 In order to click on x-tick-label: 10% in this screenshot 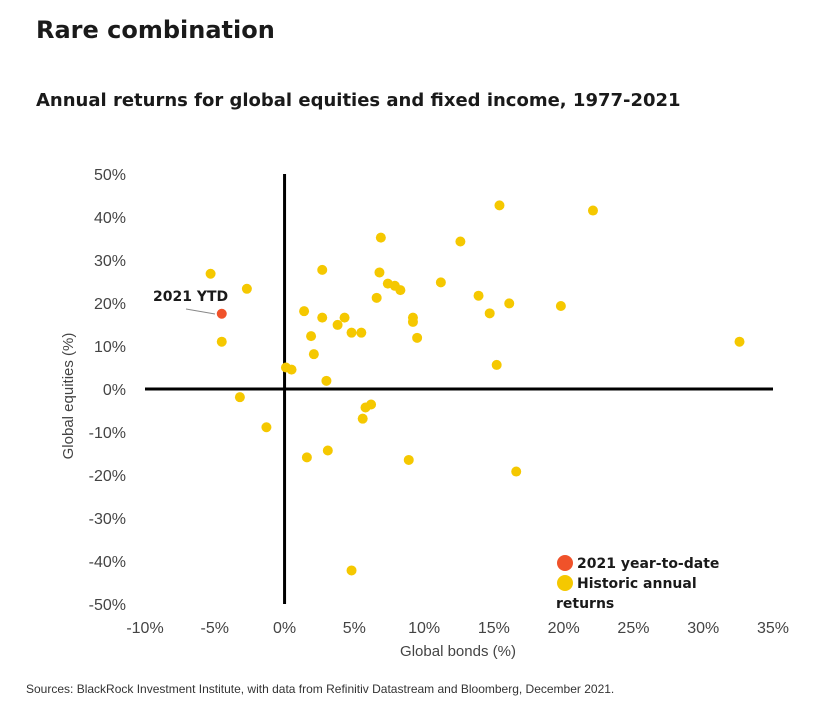, I will do `click(424, 628)`.